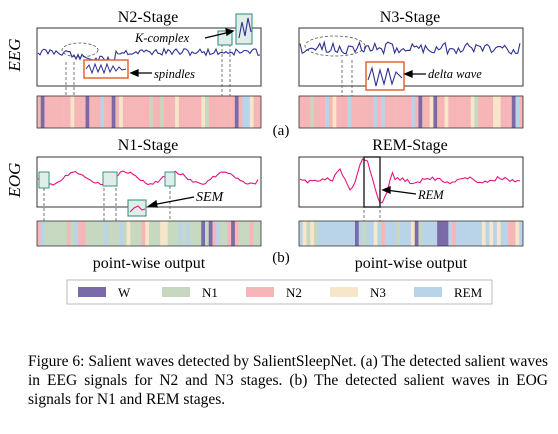 Image resolution: width=558 pixels, height=434 pixels. What do you see at coordinates (455, 74) in the screenshot?
I see `delta-wave-label: delta wave` at bounding box center [455, 74].